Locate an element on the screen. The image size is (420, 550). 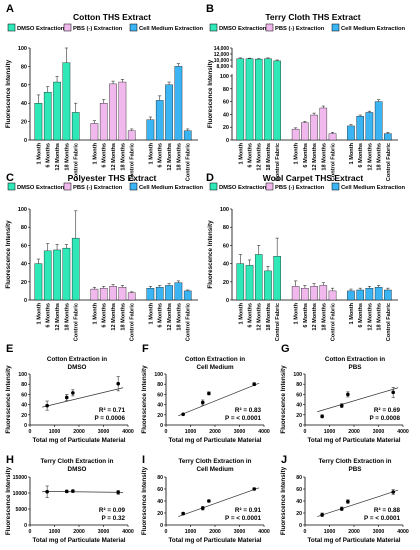
panel-letter: B is located at coordinates (210, 9).